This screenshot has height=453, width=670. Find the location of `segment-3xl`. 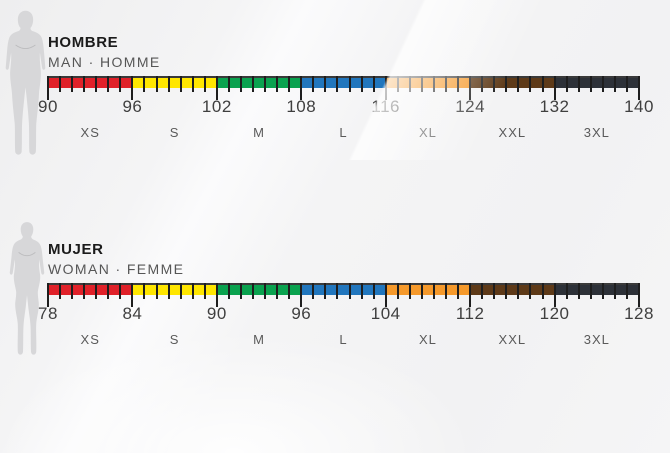

segment-3xl is located at coordinates (596, 83).